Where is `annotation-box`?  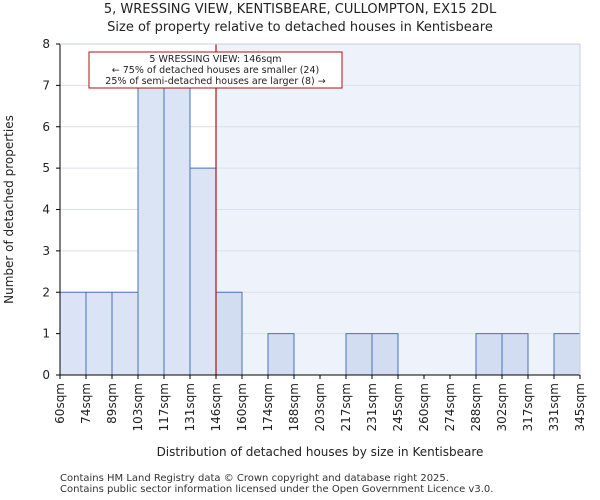 annotation-box is located at coordinates (215, 70).